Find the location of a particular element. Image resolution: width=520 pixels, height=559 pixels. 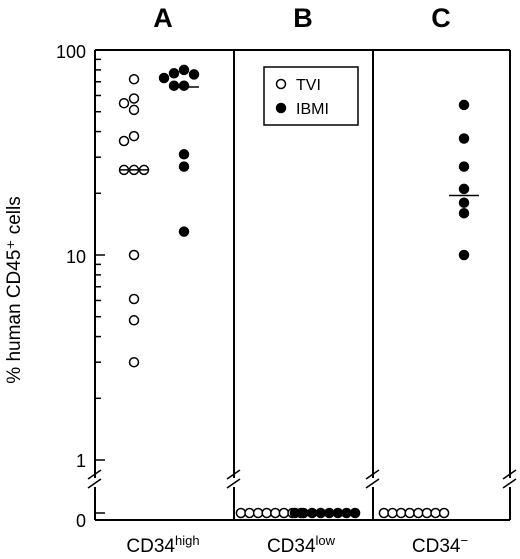

legend-label-ibmi: IBMI is located at coordinates (312, 109).